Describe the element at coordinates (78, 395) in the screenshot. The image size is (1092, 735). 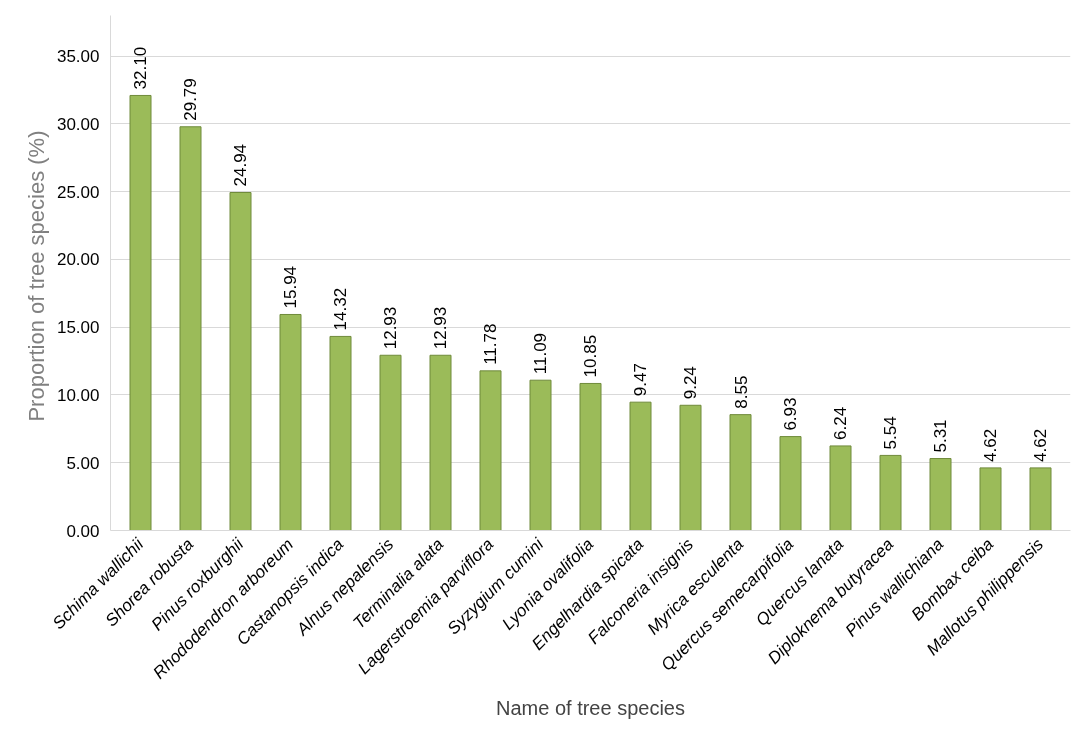
I see `y-tick-label: 10.00` at that location.